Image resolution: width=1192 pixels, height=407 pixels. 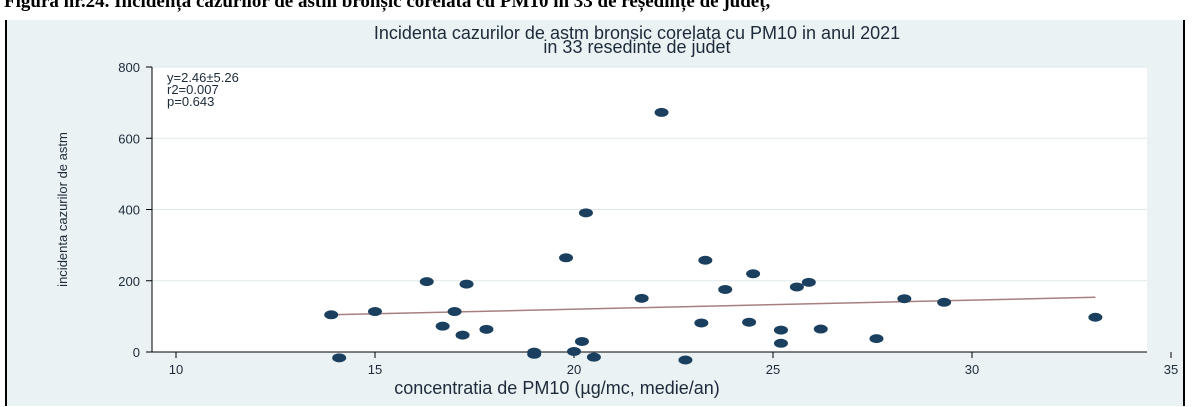 What do you see at coordinates (129, 210) in the screenshot?
I see `y-tick-label: 400` at bounding box center [129, 210].